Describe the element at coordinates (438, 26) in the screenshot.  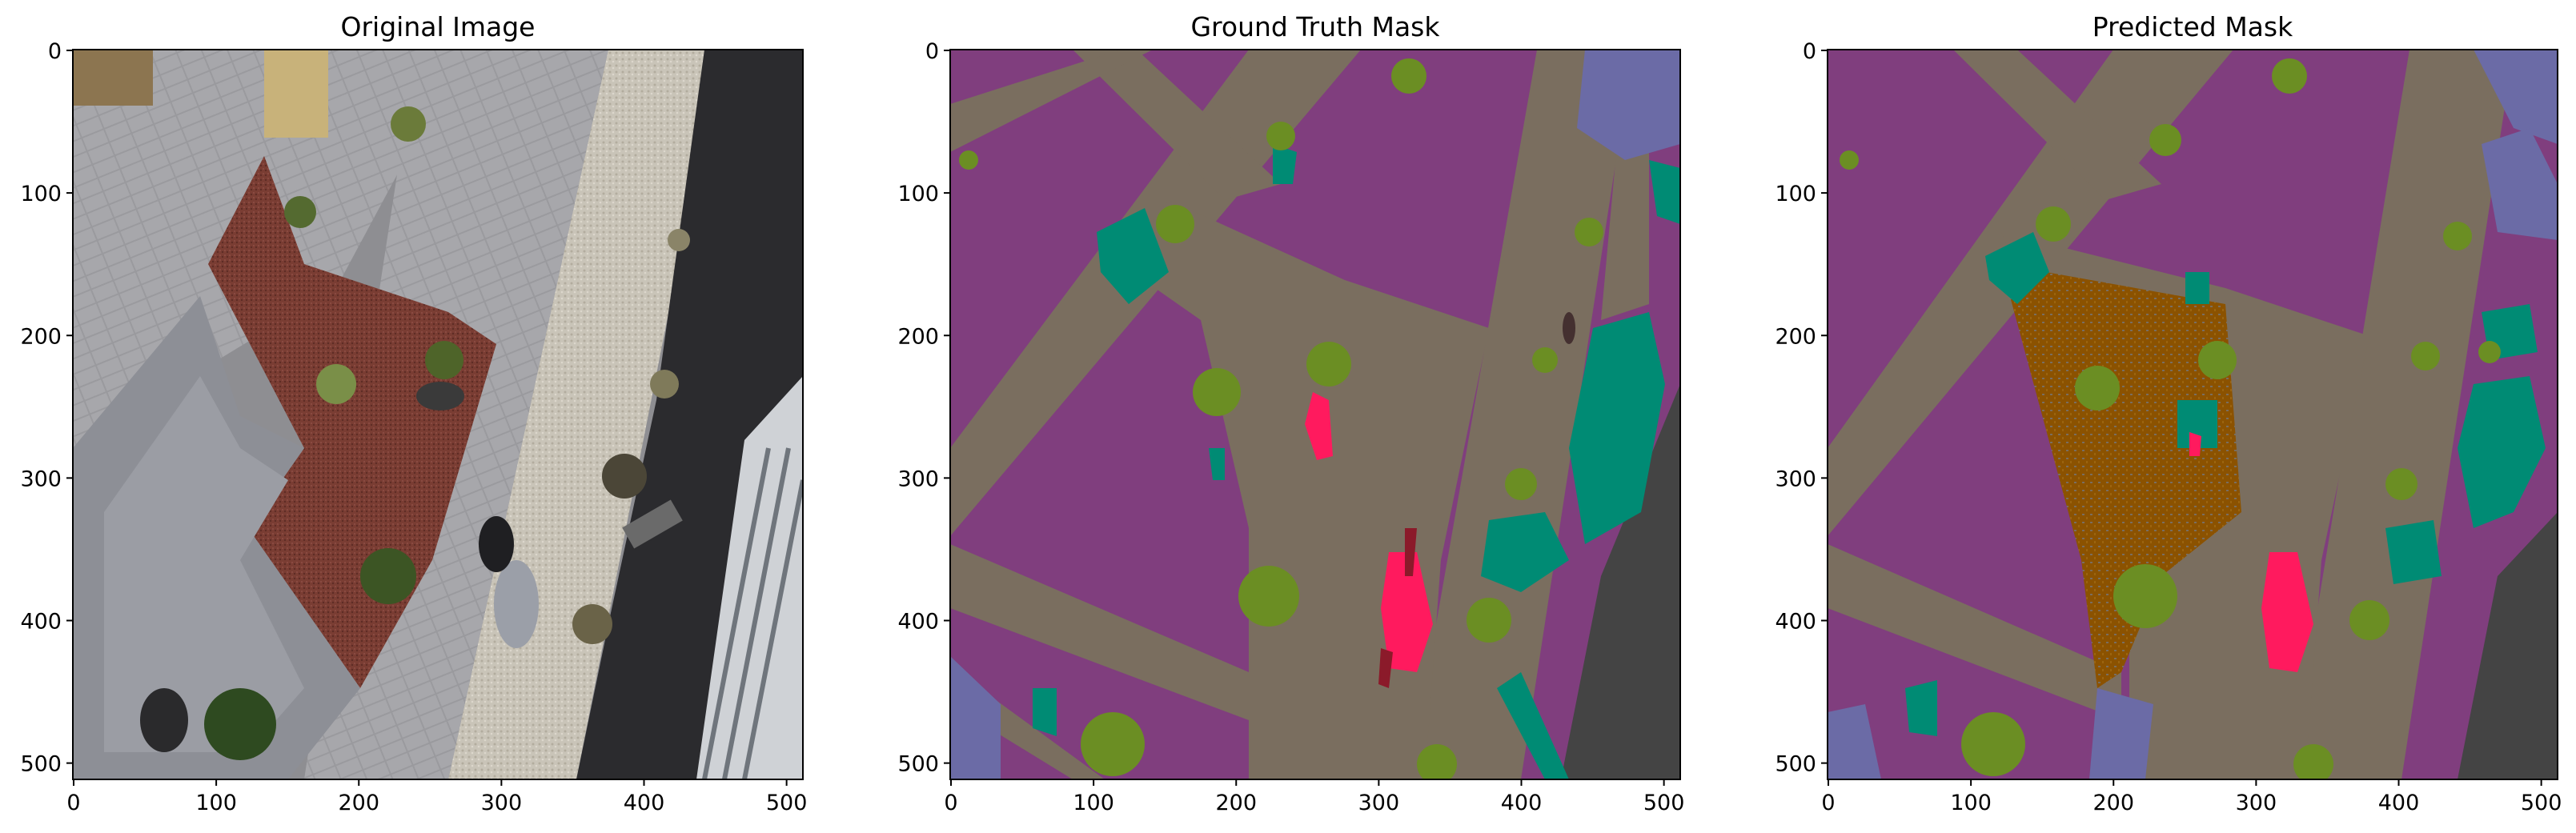
I see `panel-title: Original Image` at that location.